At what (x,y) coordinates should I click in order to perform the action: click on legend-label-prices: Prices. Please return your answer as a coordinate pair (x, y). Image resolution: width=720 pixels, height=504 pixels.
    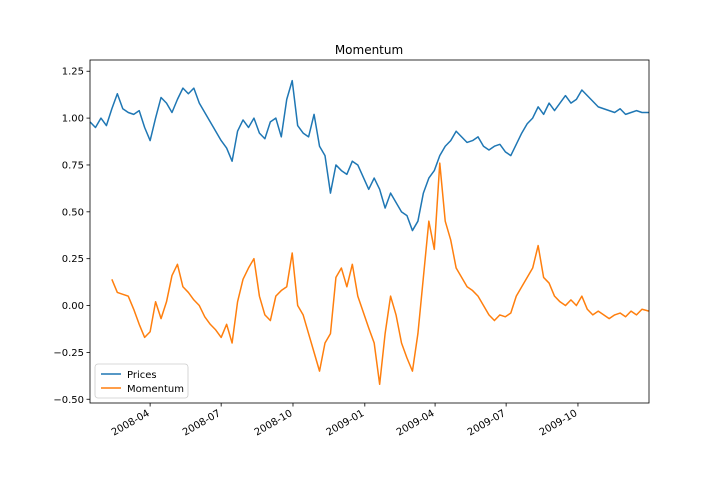
    Looking at the image, I should click on (142, 375).